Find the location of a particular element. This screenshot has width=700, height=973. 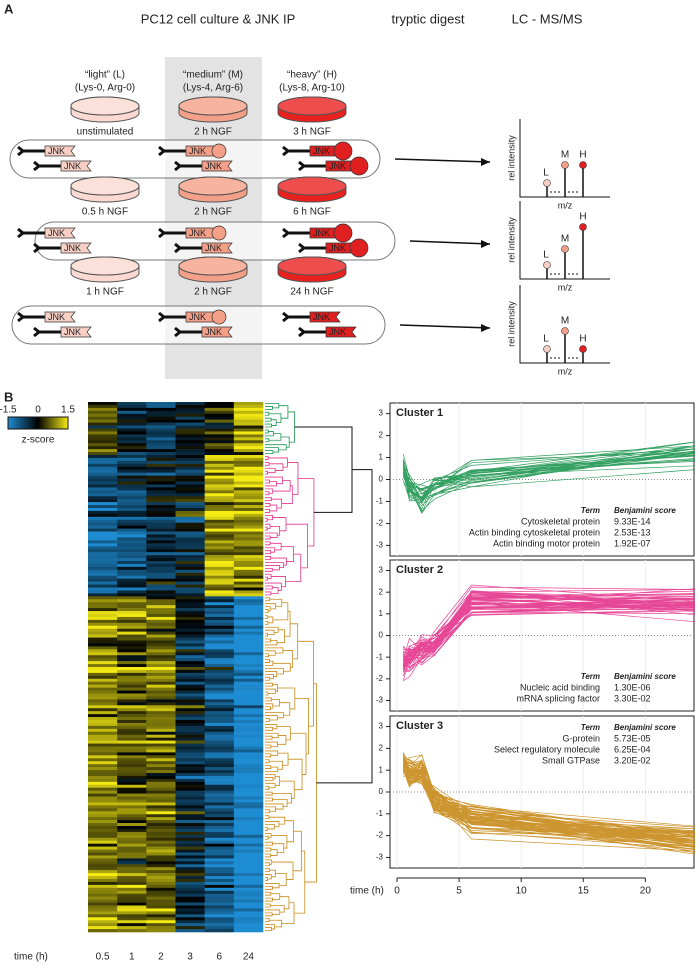

score: 6.25E-04 is located at coordinates (632, 749).